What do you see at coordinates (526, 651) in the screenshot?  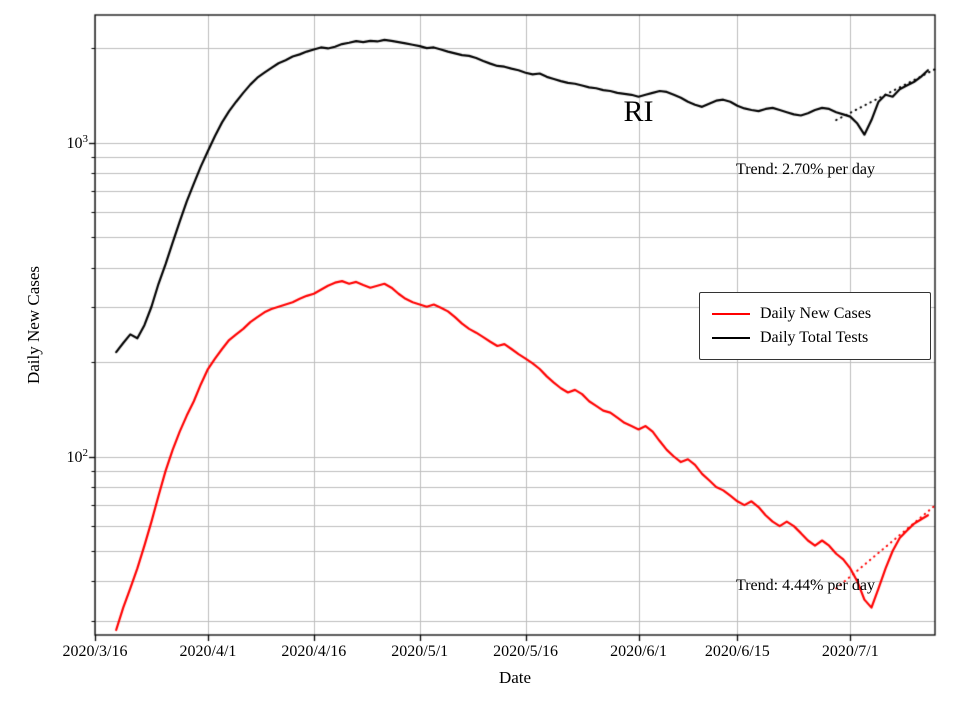 I see `x-tick-label: 2020/5/16` at bounding box center [526, 651].